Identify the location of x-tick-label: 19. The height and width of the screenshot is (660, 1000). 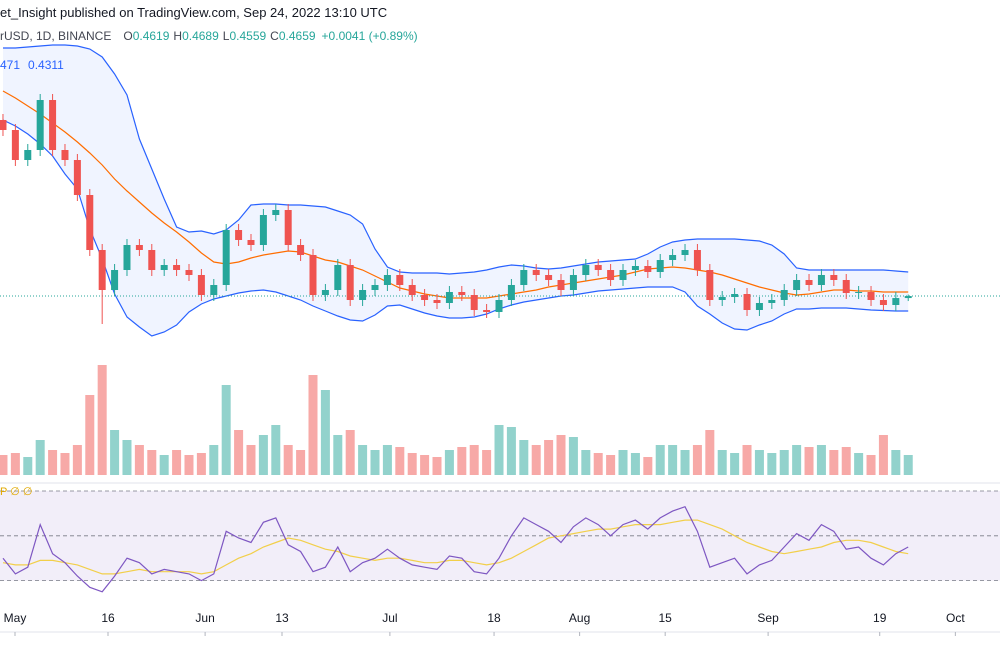
(880, 618).